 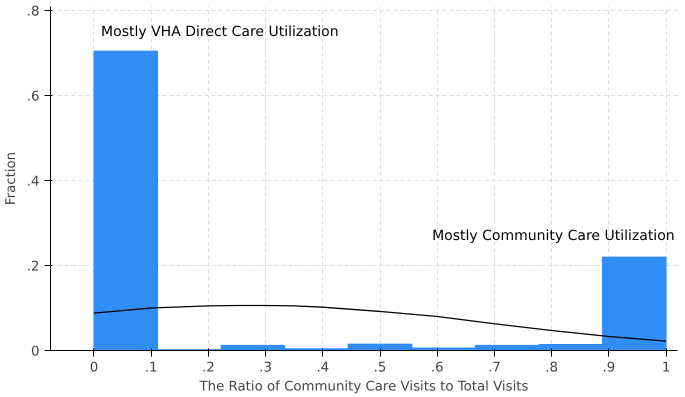 I want to click on x-tick-label: .7, so click(x=494, y=368).